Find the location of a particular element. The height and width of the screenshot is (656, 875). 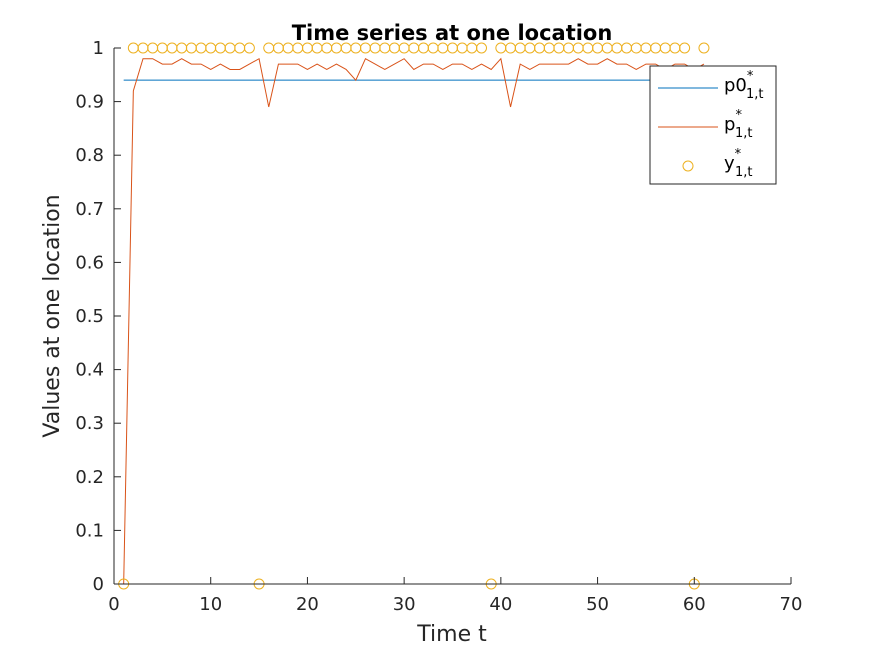

x-tick-label: 40 is located at coordinates (500, 604).